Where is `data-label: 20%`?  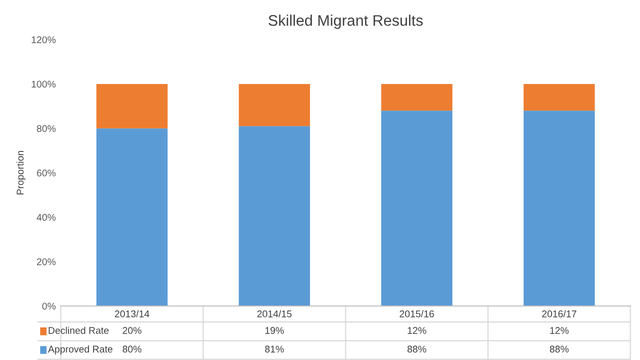 data-label: 20% is located at coordinates (132, 330).